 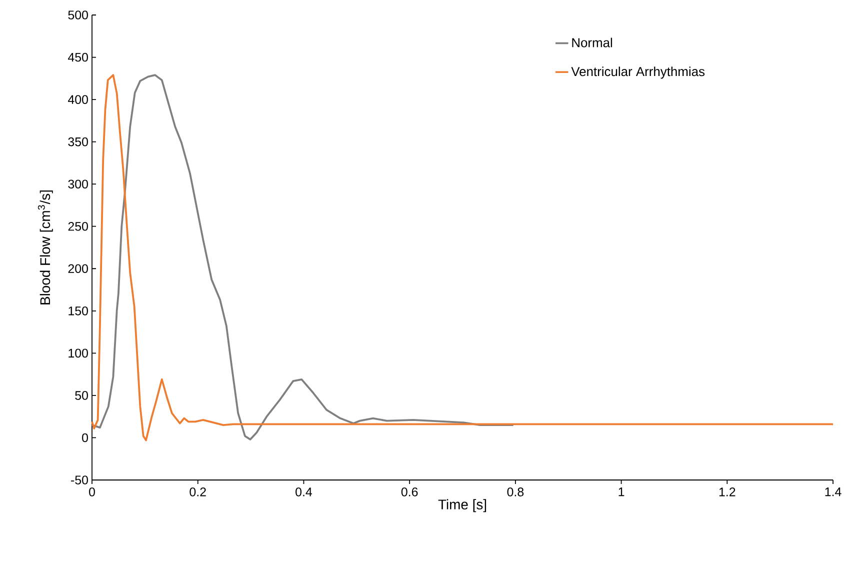 I want to click on y-tick-label: 100, so click(x=78, y=353).